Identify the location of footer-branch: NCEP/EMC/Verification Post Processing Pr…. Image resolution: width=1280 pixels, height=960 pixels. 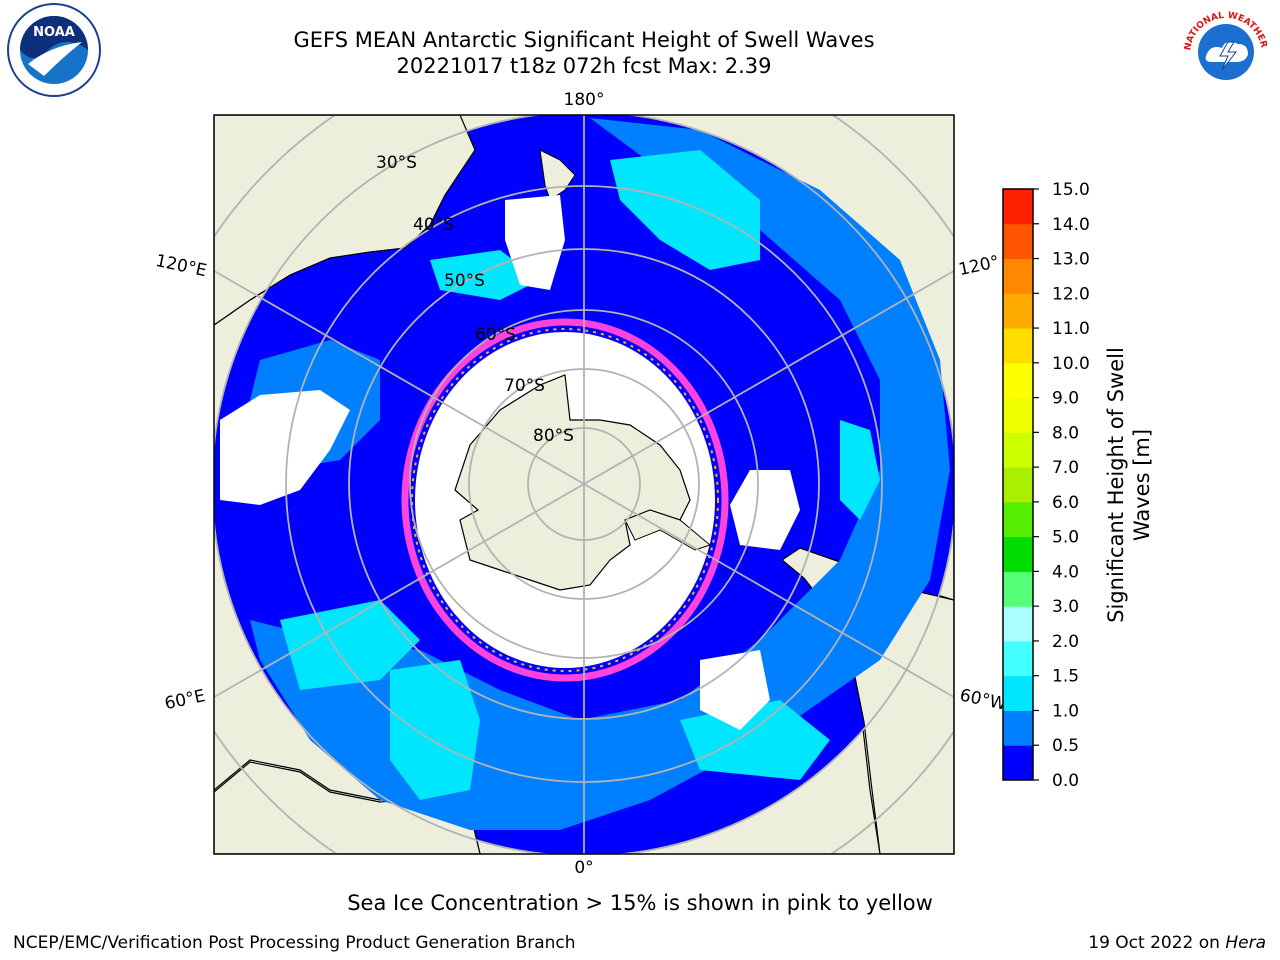
(294, 943).